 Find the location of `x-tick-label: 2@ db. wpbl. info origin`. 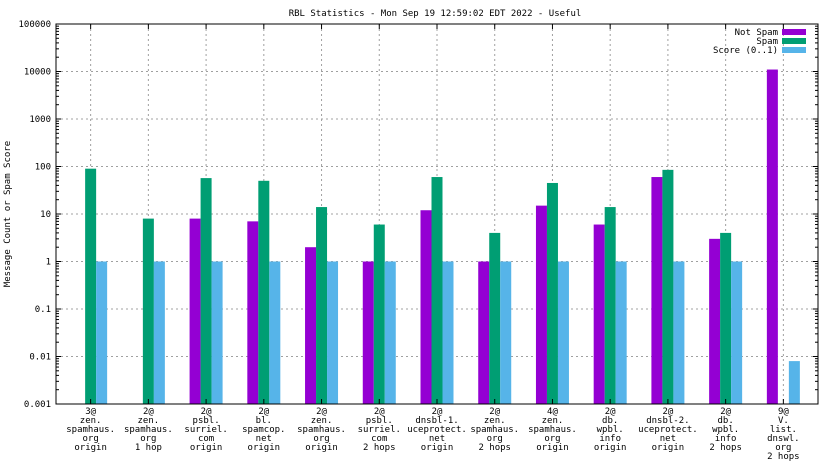

x-tick-label: 2@ db. wpbl. info origin is located at coordinates (610, 430).